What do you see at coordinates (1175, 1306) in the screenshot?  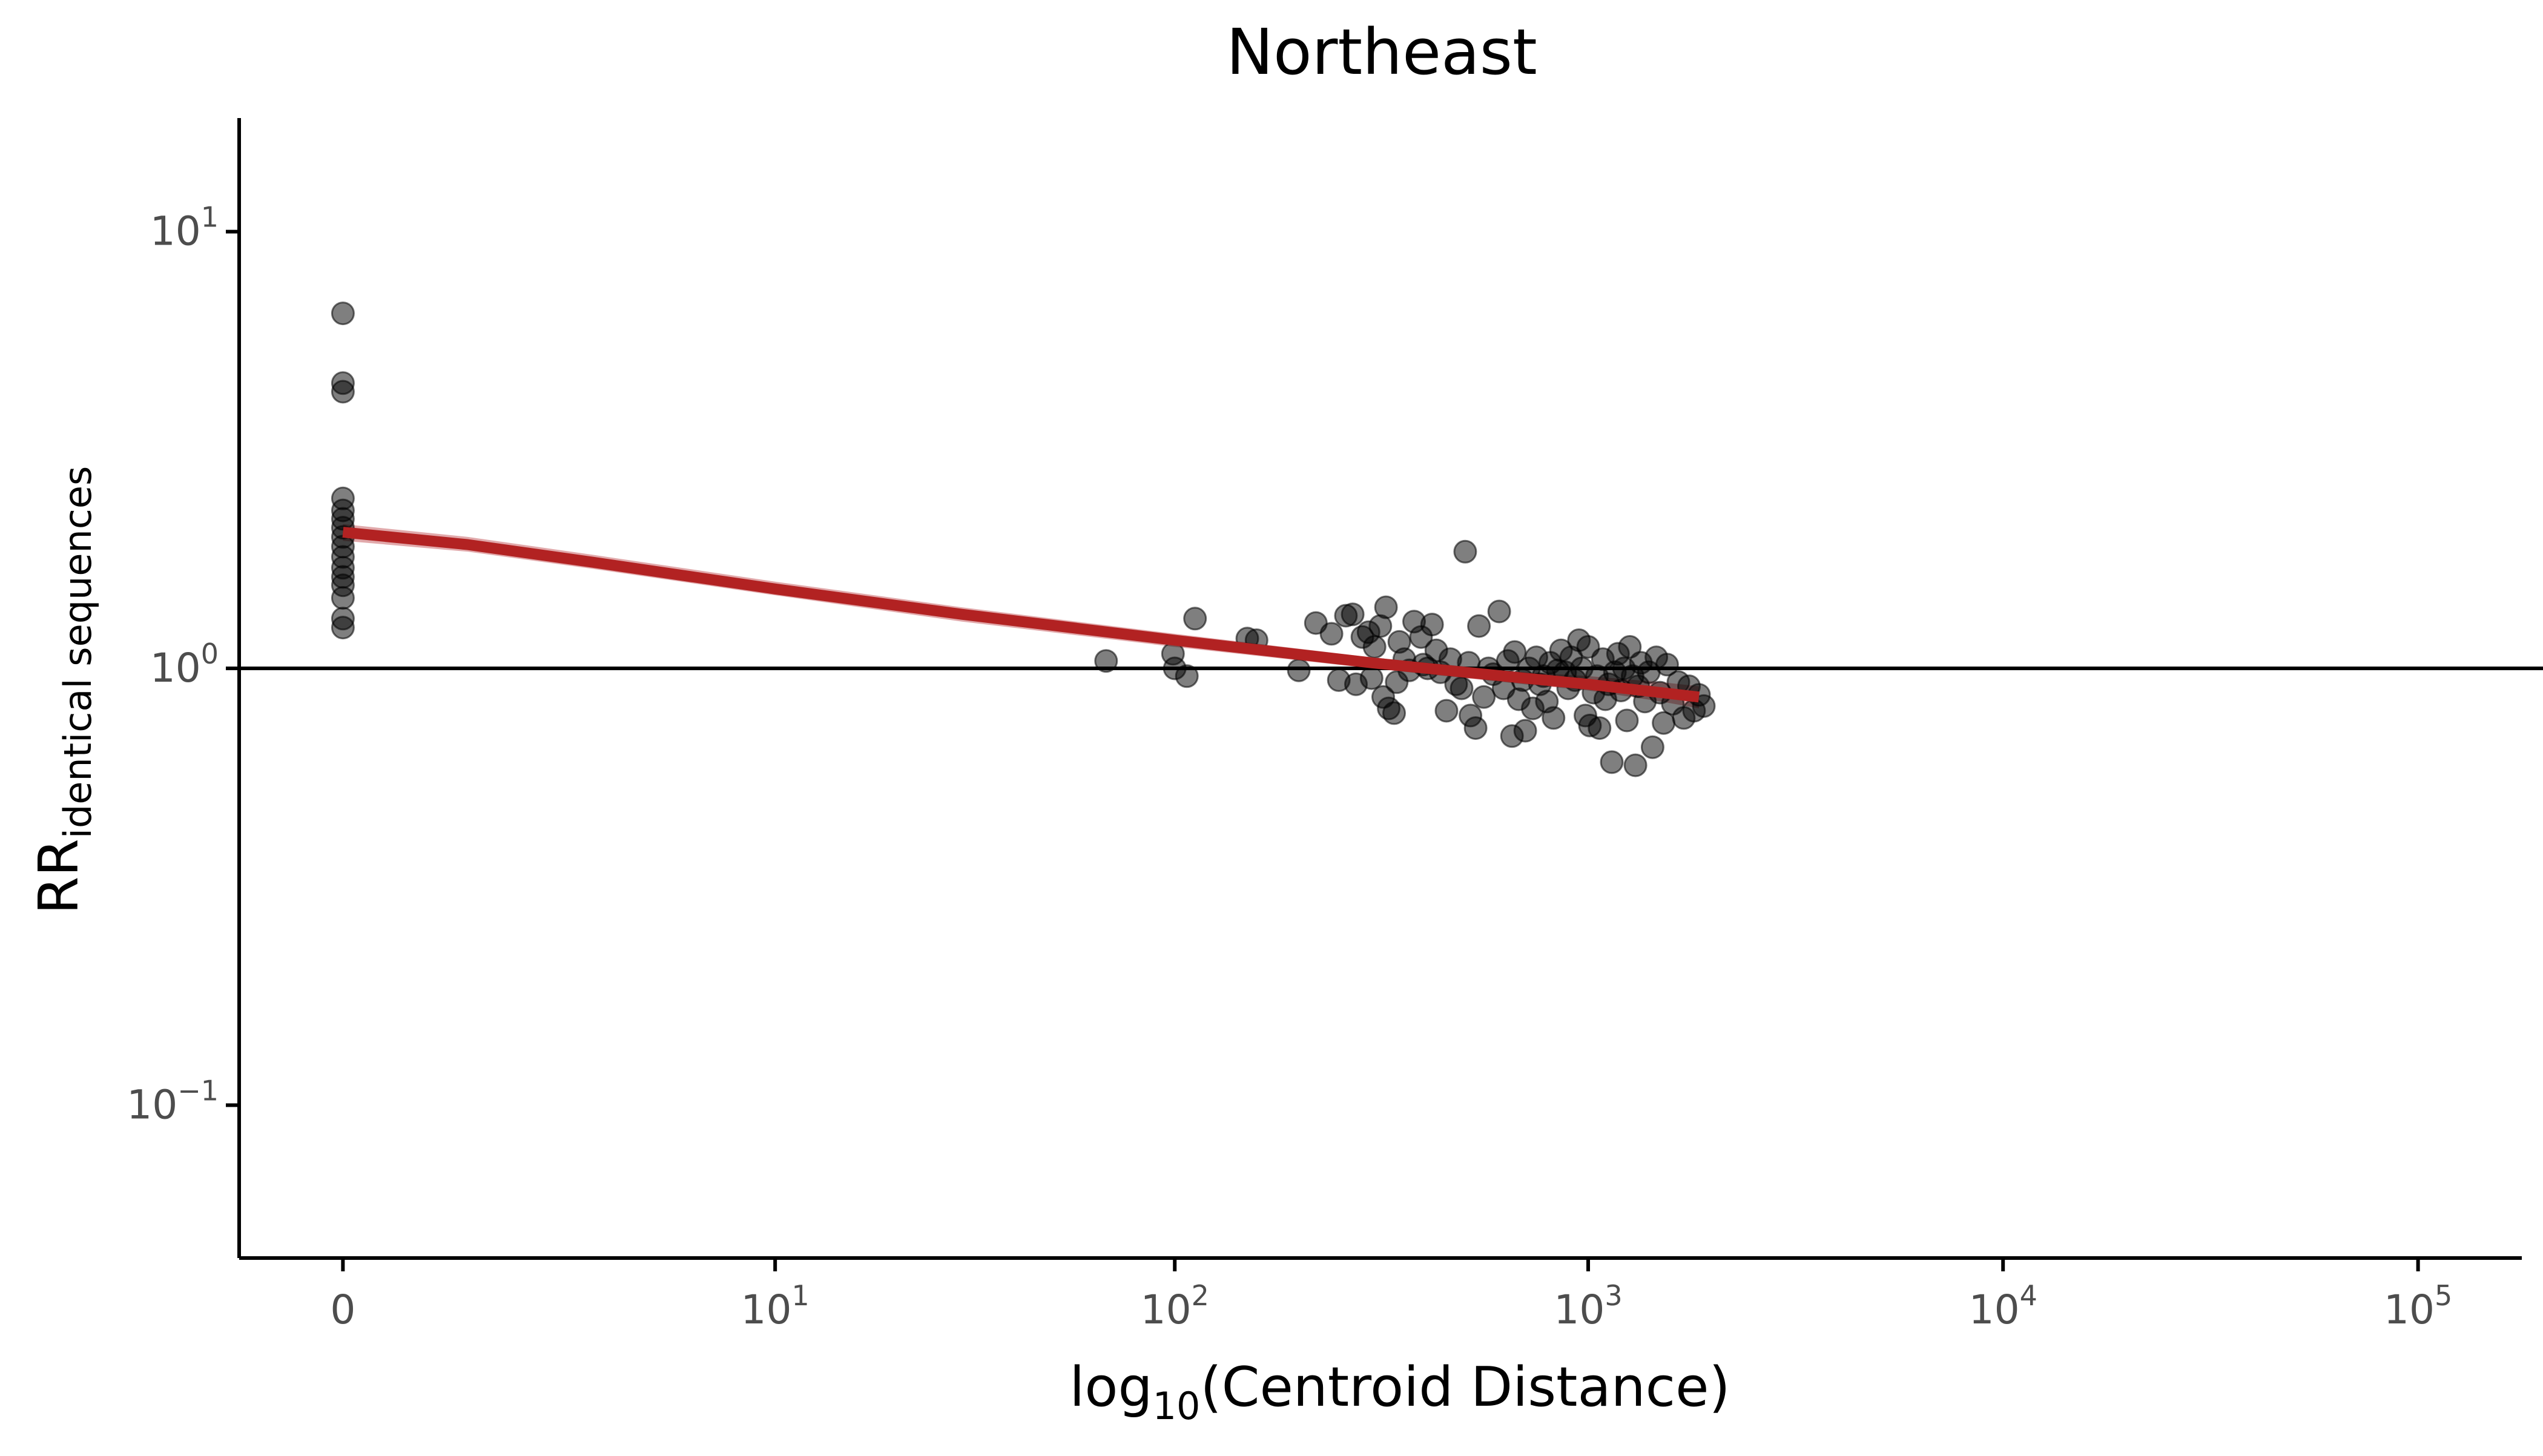 I see `x-tick-label: 10²` at bounding box center [1175, 1306].